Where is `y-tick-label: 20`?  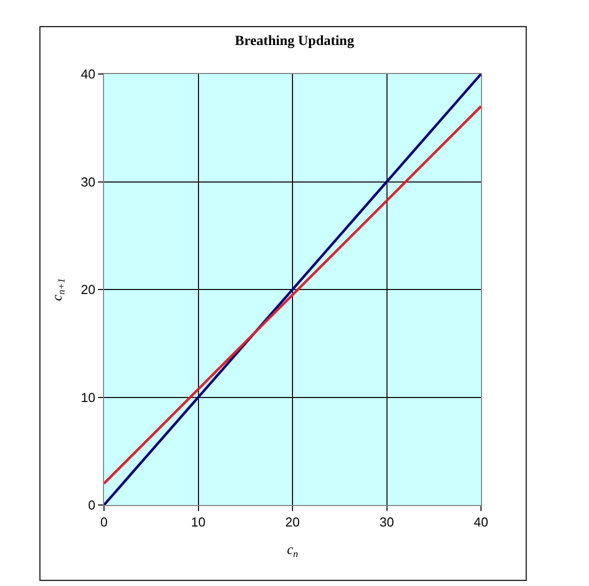
y-tick-label: 20 is located at coordinates (88, 290).